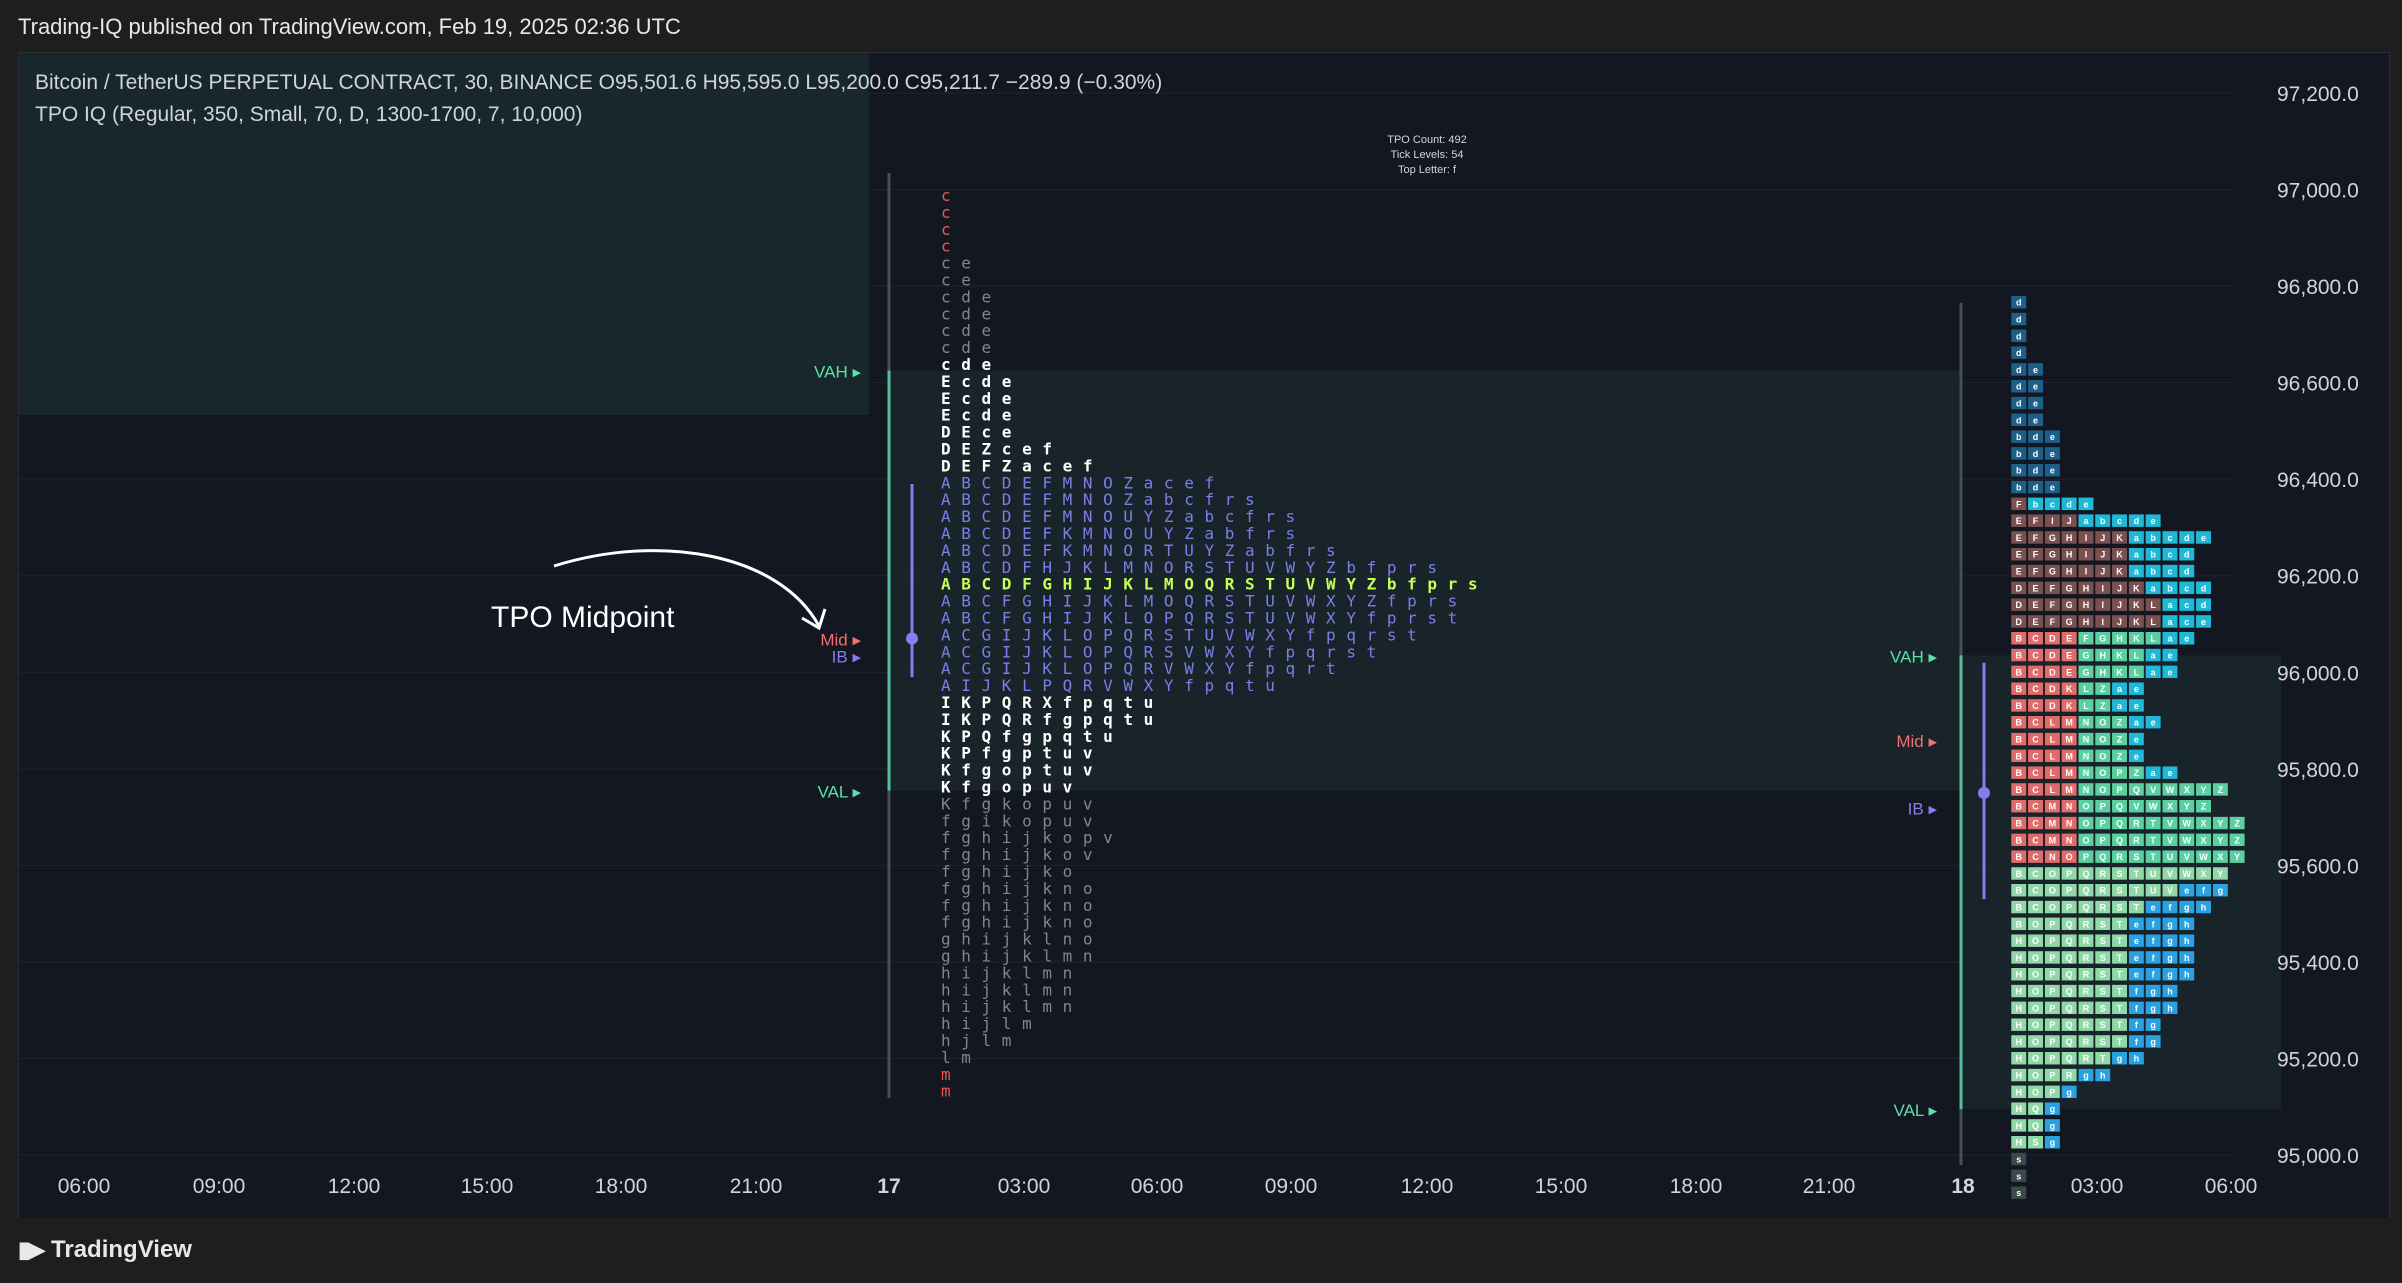  I want to click on tpo-block-letter: e, so click(2203, 622).